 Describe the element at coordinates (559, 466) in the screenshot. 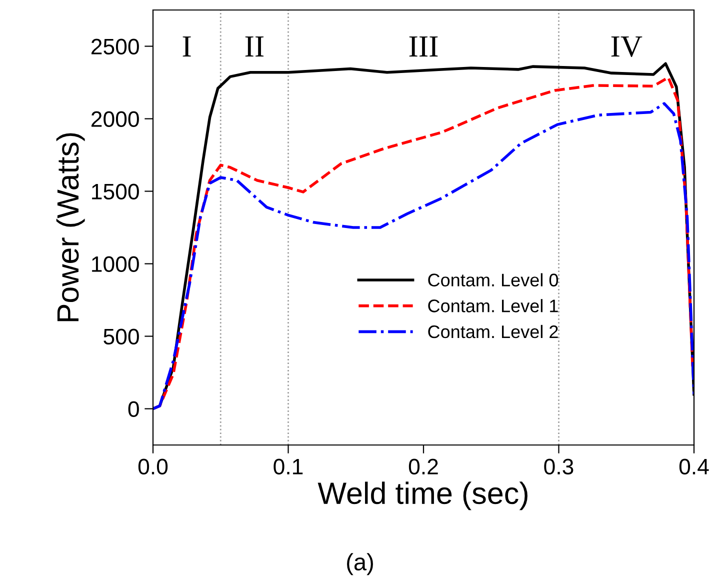

I see `x-tick-label: 0.3` at that location.